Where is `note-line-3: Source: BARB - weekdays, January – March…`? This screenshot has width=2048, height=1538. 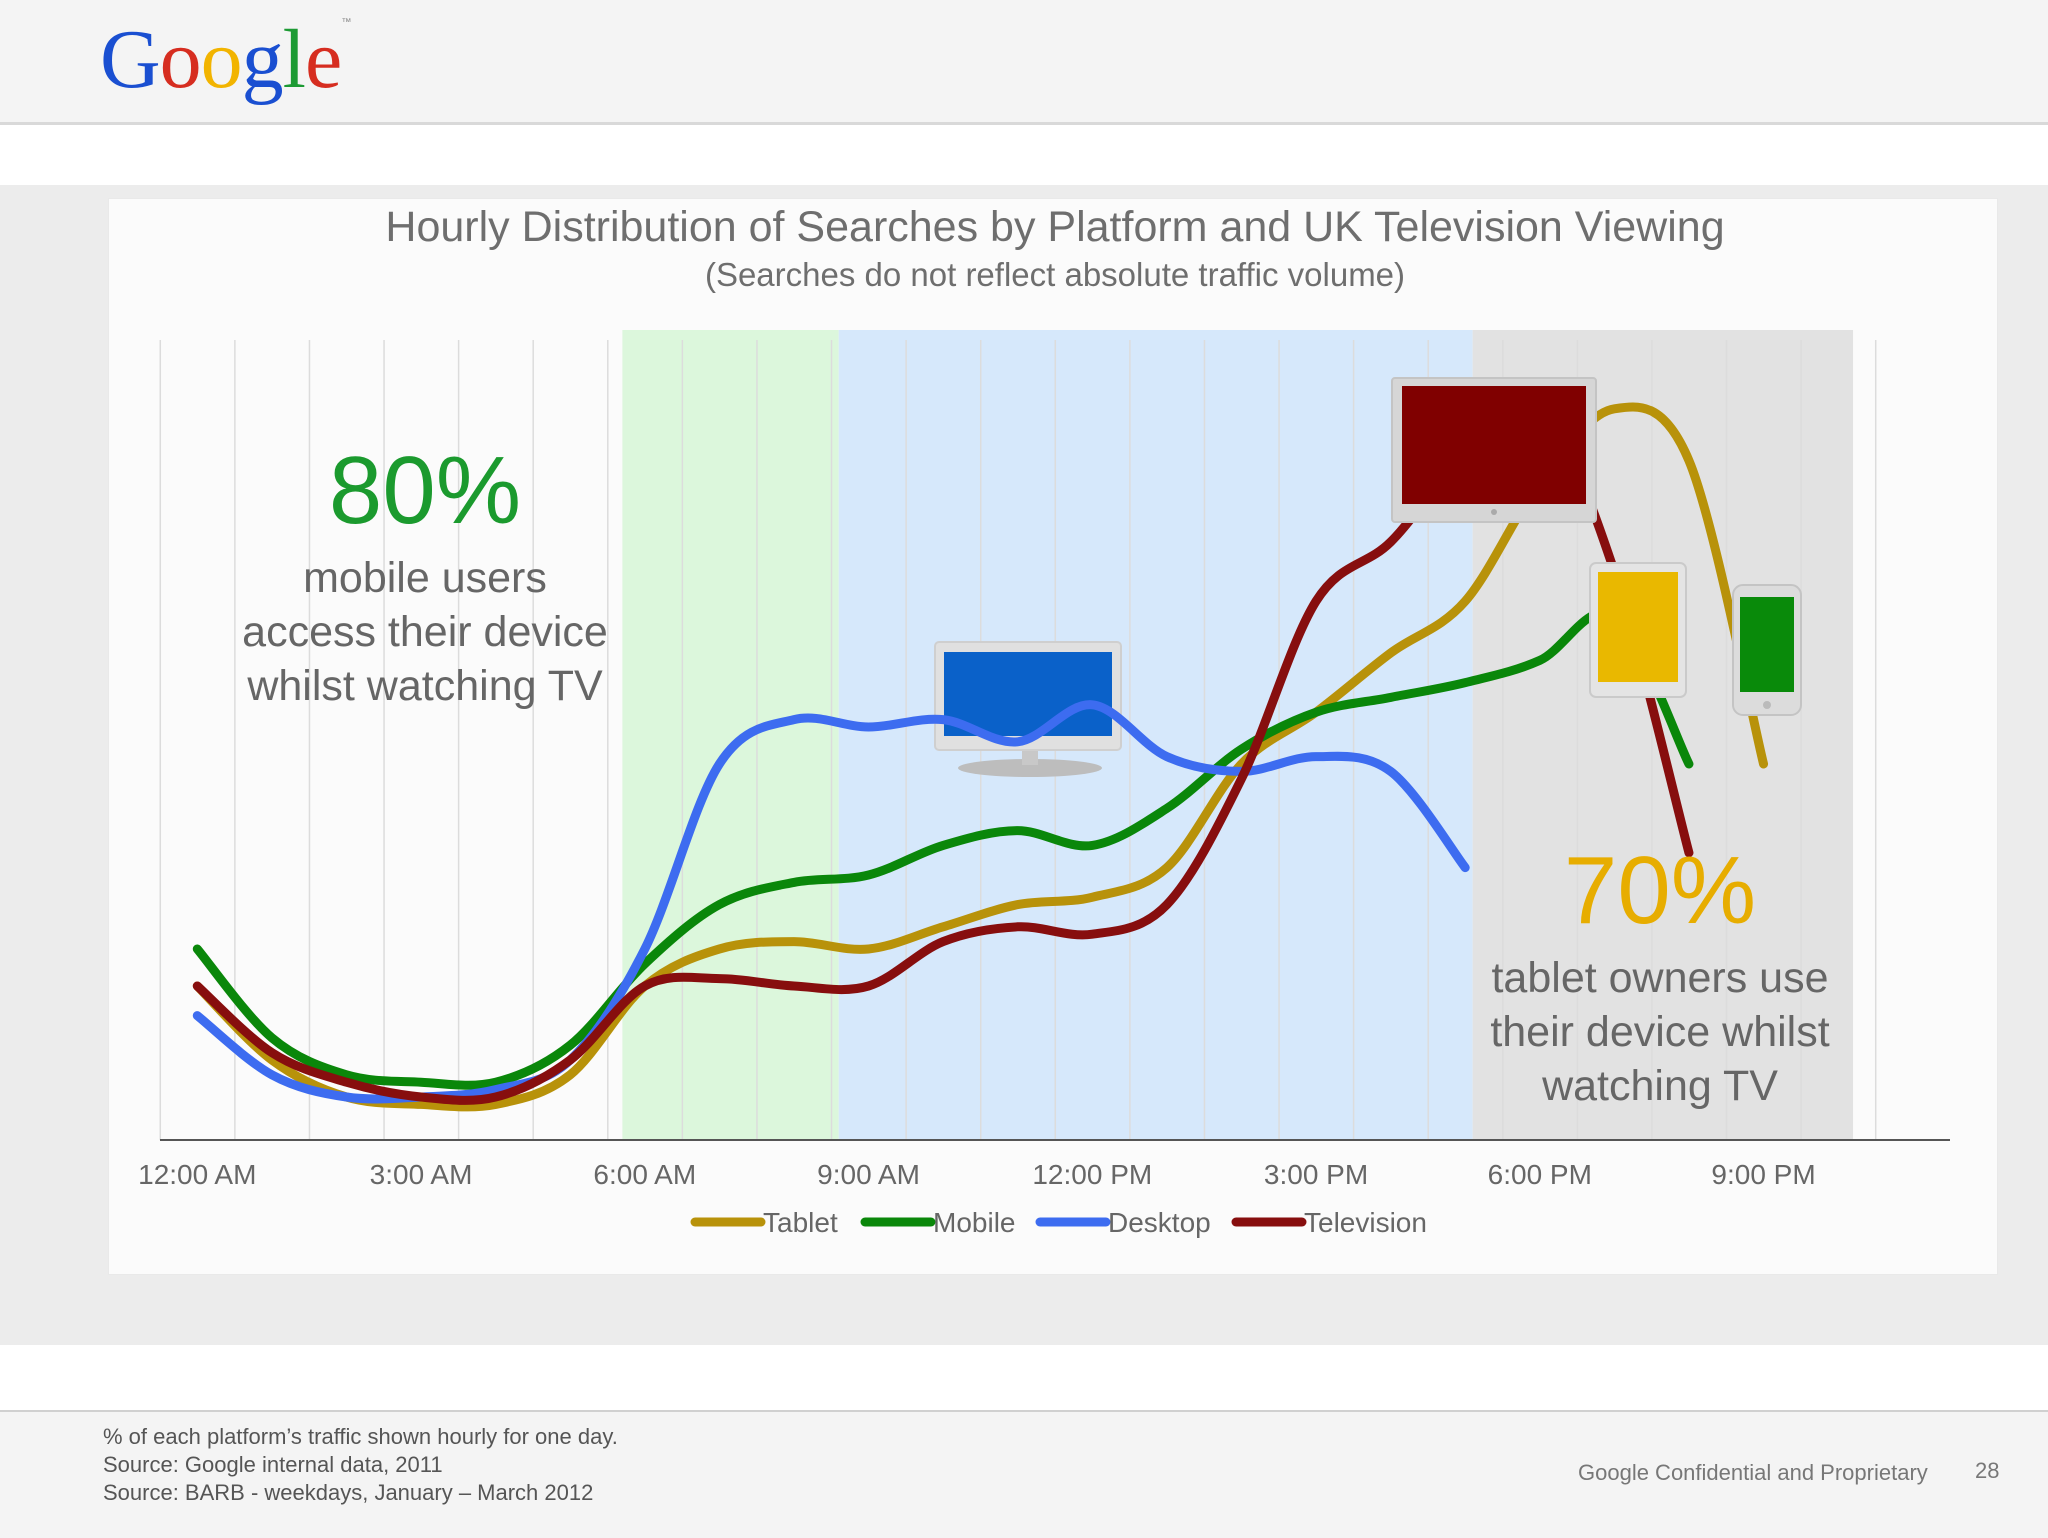
note-line-3: Source: BARB - weekdays, January – March… is located at coordinates (348, 1492).